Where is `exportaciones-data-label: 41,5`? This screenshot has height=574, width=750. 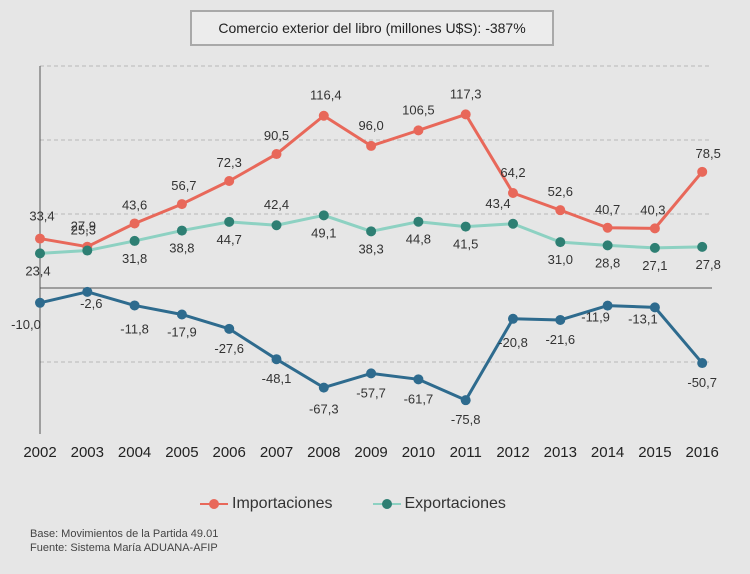
exportaciones-data-label: 41,5 is located at coordinates (465, 244).